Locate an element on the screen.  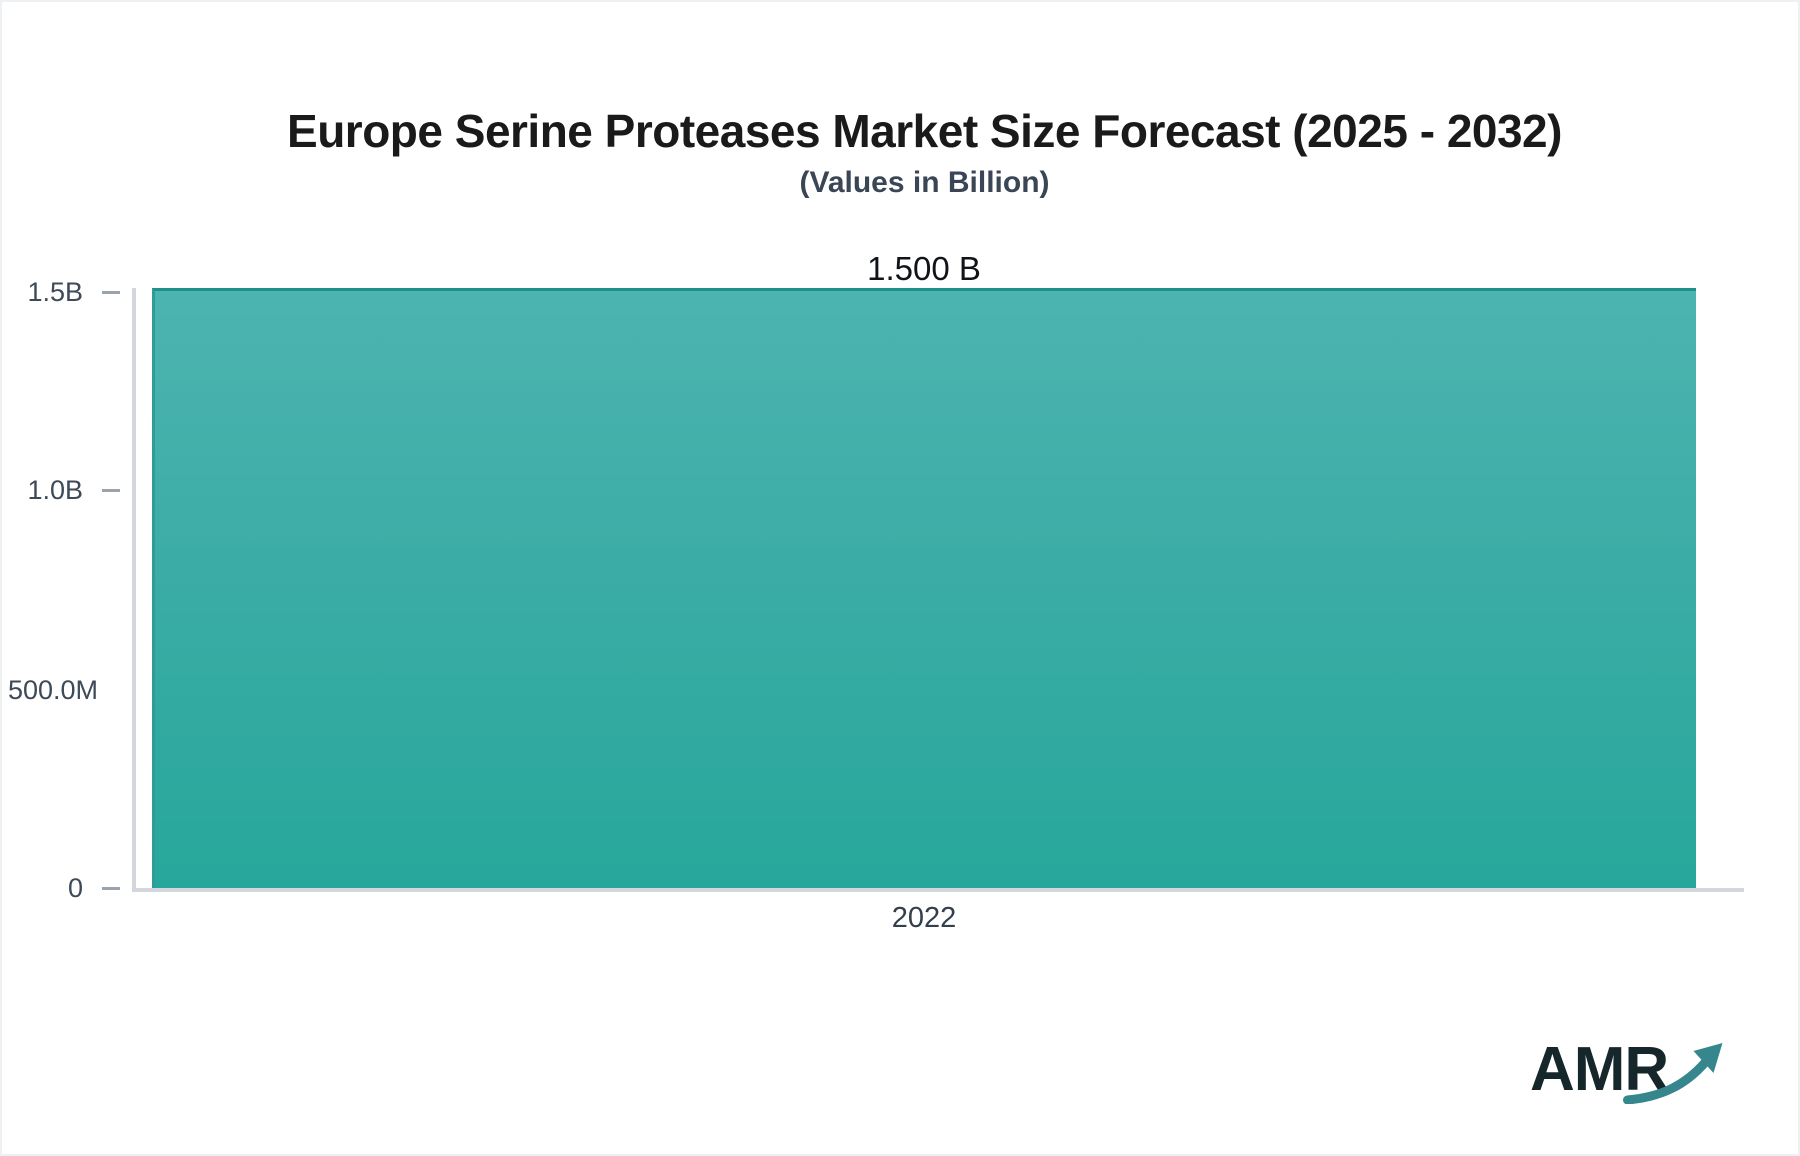
y-axis-label-1-0b: 1.0B is located at coordinates (55, 490).